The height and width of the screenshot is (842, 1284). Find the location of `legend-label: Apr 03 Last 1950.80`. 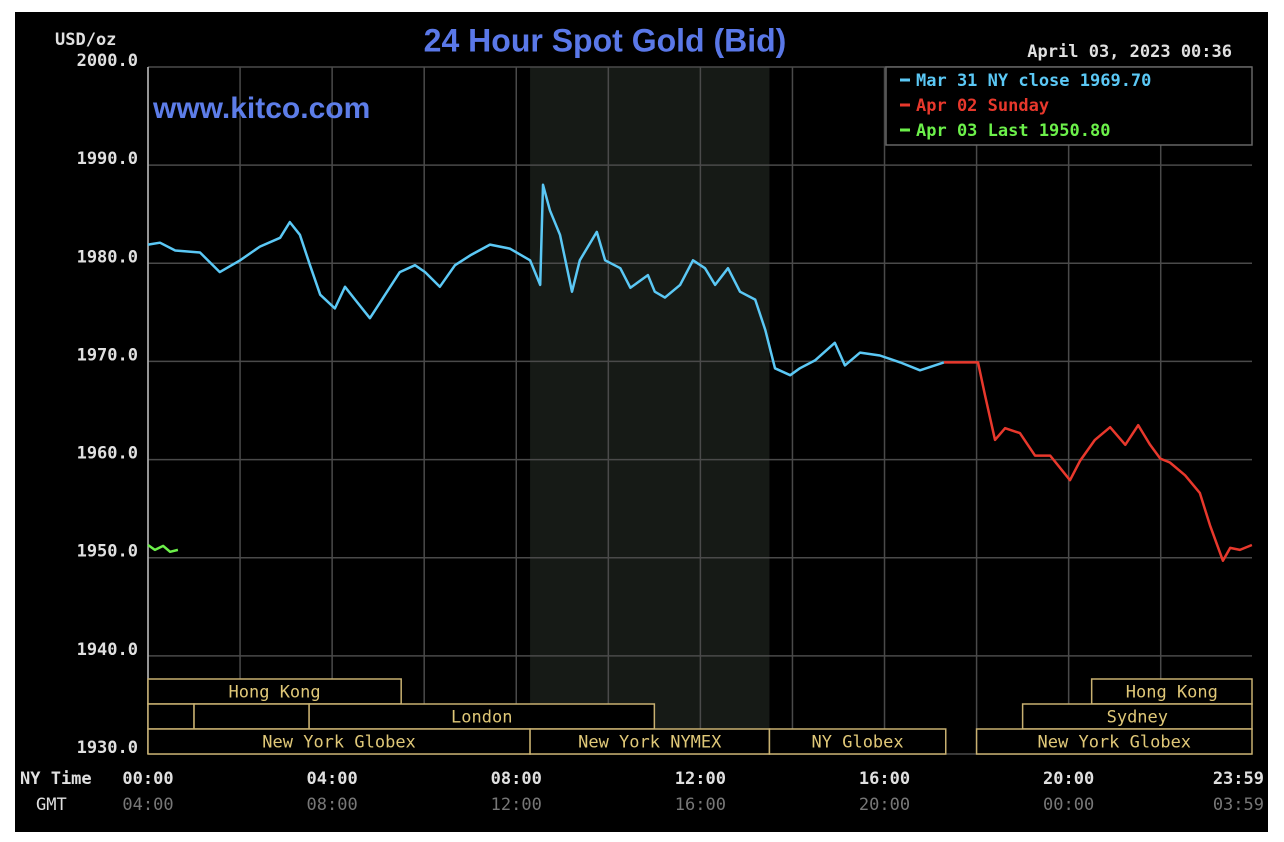

legend-label: Apr 03 Last 1950.80 is located at coordinates (1013, 131).